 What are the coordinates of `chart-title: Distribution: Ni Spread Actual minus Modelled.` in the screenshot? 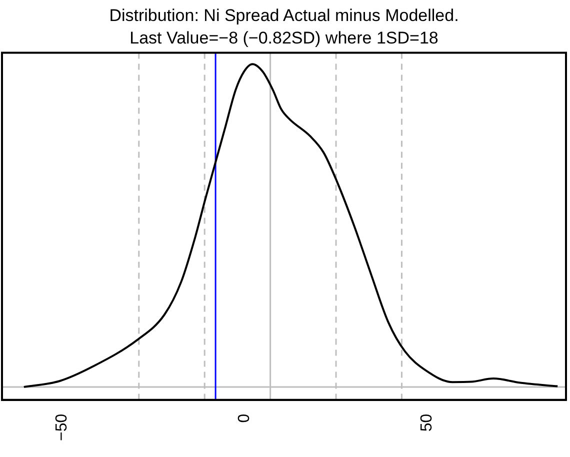 It's located at (284, 15).